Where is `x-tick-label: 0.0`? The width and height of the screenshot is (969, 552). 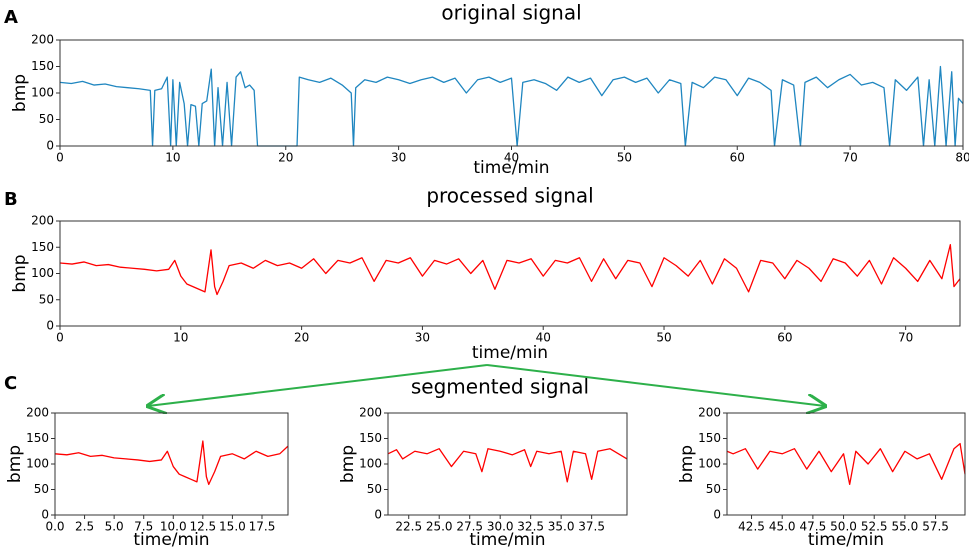
x-tick-label: 0.0 is located at coordinates (54, 527).